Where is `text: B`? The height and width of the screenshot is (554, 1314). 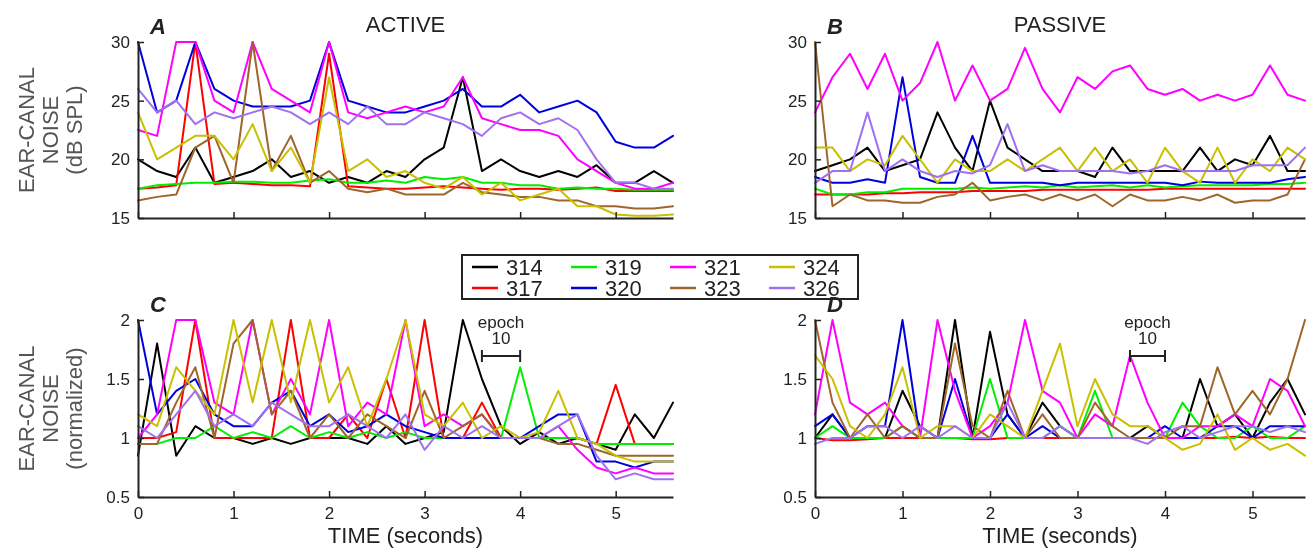 text: B is located at coordinates (835, 26).